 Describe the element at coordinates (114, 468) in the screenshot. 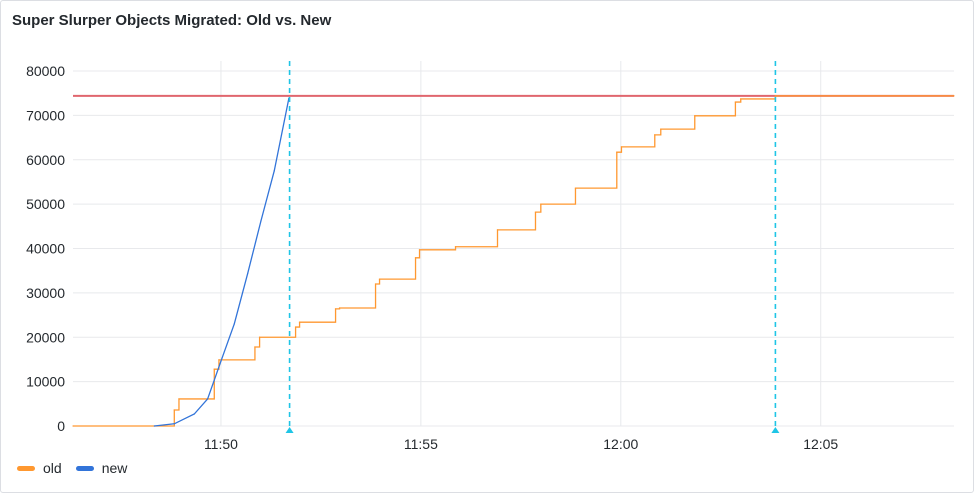

I see `legend-label-new: new` at that location.